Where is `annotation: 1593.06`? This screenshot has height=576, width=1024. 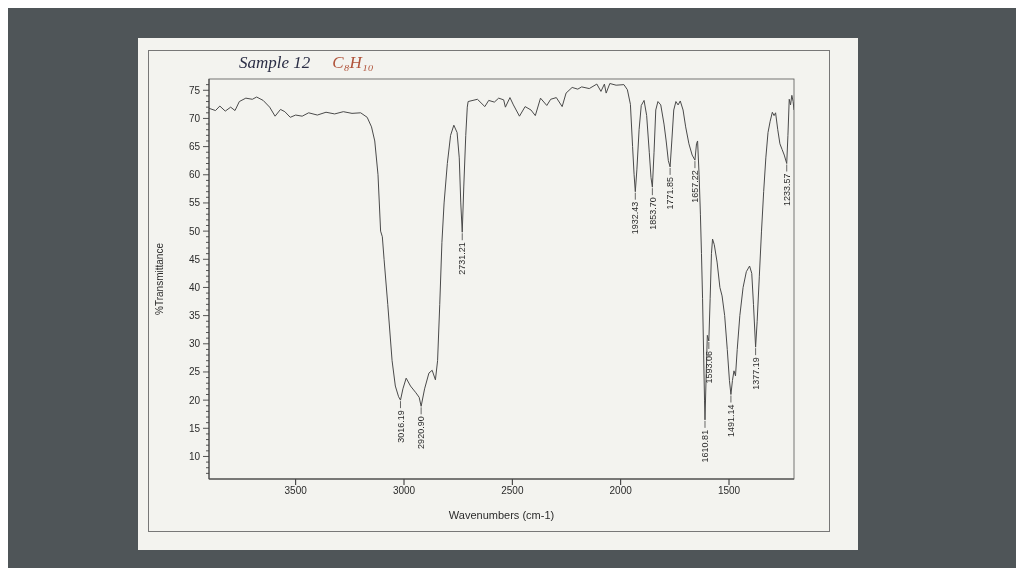
annotation: 1593.06 is located at coordinates (708, 367).